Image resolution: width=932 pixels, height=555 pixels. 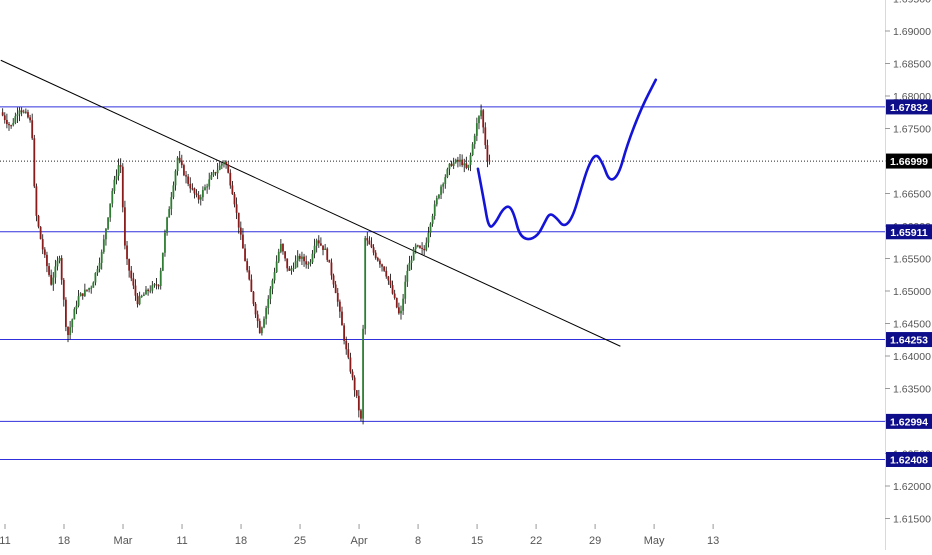 I want to click on time-tick-label: May, so click(x=654, y=541).